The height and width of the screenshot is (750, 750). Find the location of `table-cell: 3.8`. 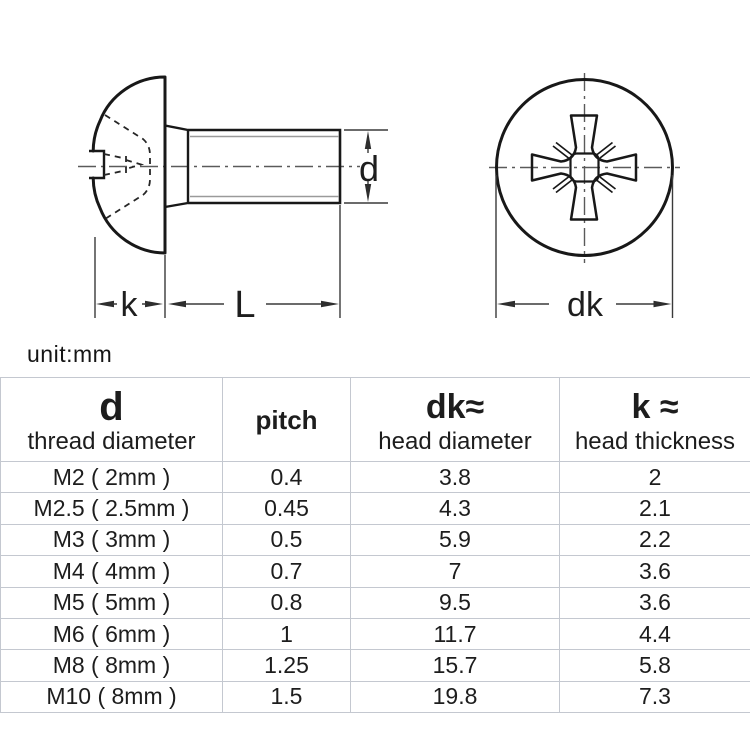

table-cell: 3.8 is located at coordinates (455, 477).